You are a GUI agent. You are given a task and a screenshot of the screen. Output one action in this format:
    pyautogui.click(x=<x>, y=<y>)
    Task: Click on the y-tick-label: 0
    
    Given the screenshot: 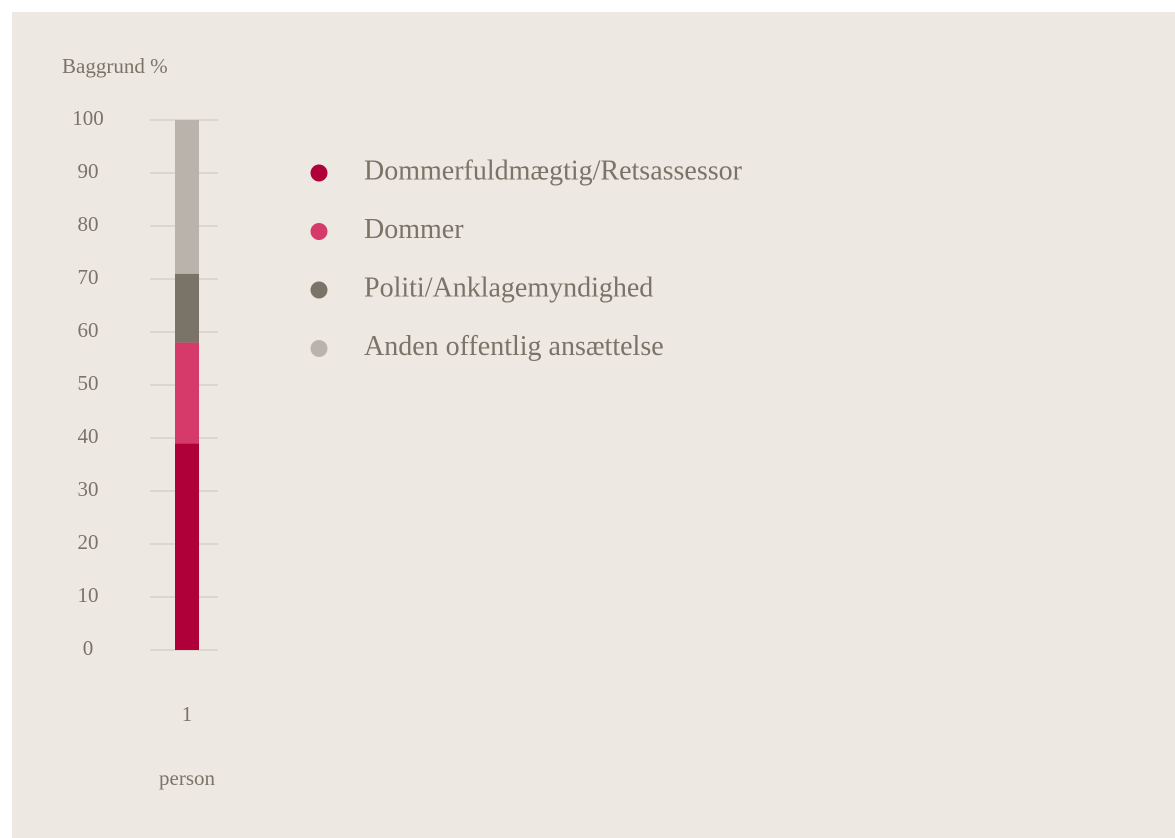 What is the action you would take?
    pyautogui.click(x=88, y=648)
    